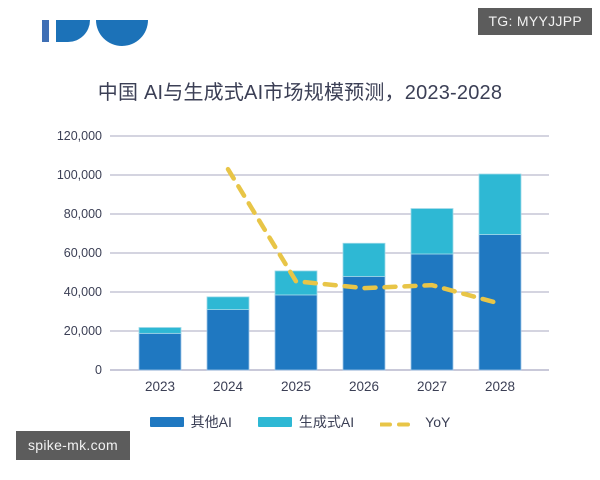 The image size is (600, 480). I want to click on legend-item-genai: 生成式AI, so click(306, 422).